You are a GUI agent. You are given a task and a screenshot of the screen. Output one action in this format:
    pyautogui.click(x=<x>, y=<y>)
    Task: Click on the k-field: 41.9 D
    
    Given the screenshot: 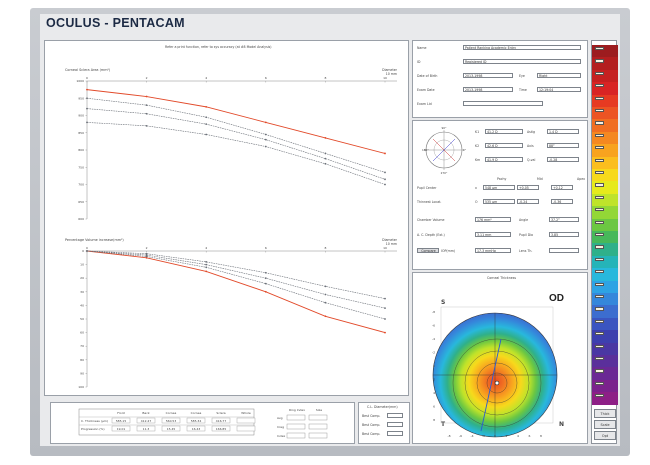 What is the action you would take?
    pyautogui.click(x=504, y=159)
    